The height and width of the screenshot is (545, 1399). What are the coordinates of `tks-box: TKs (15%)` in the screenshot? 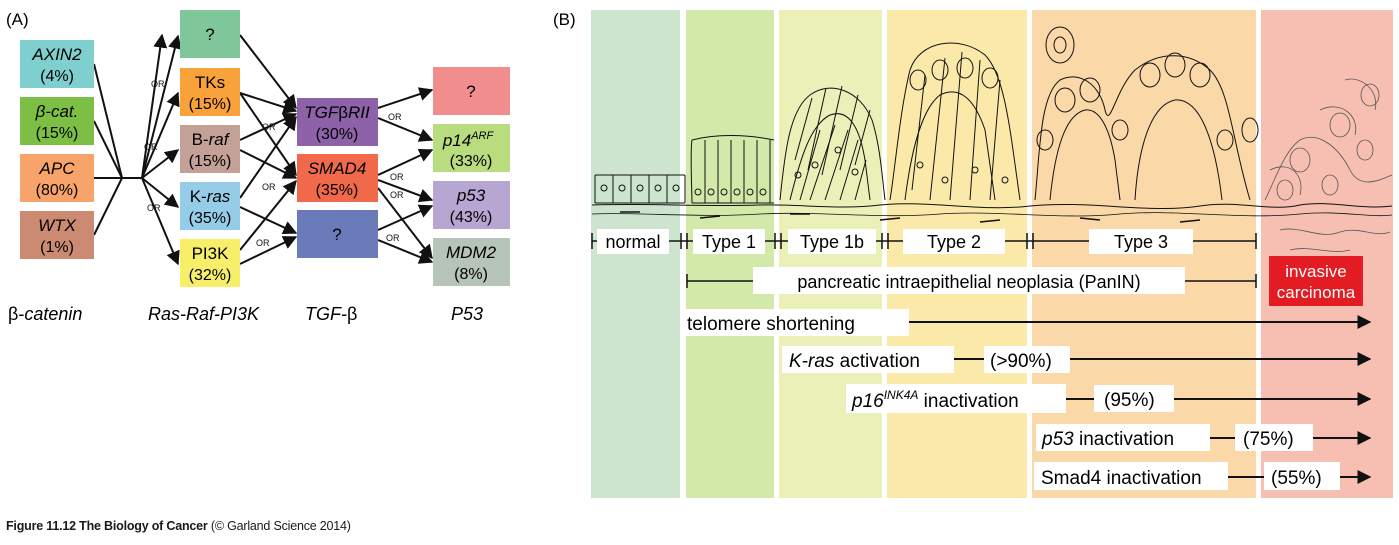 It's located at (210, 92).